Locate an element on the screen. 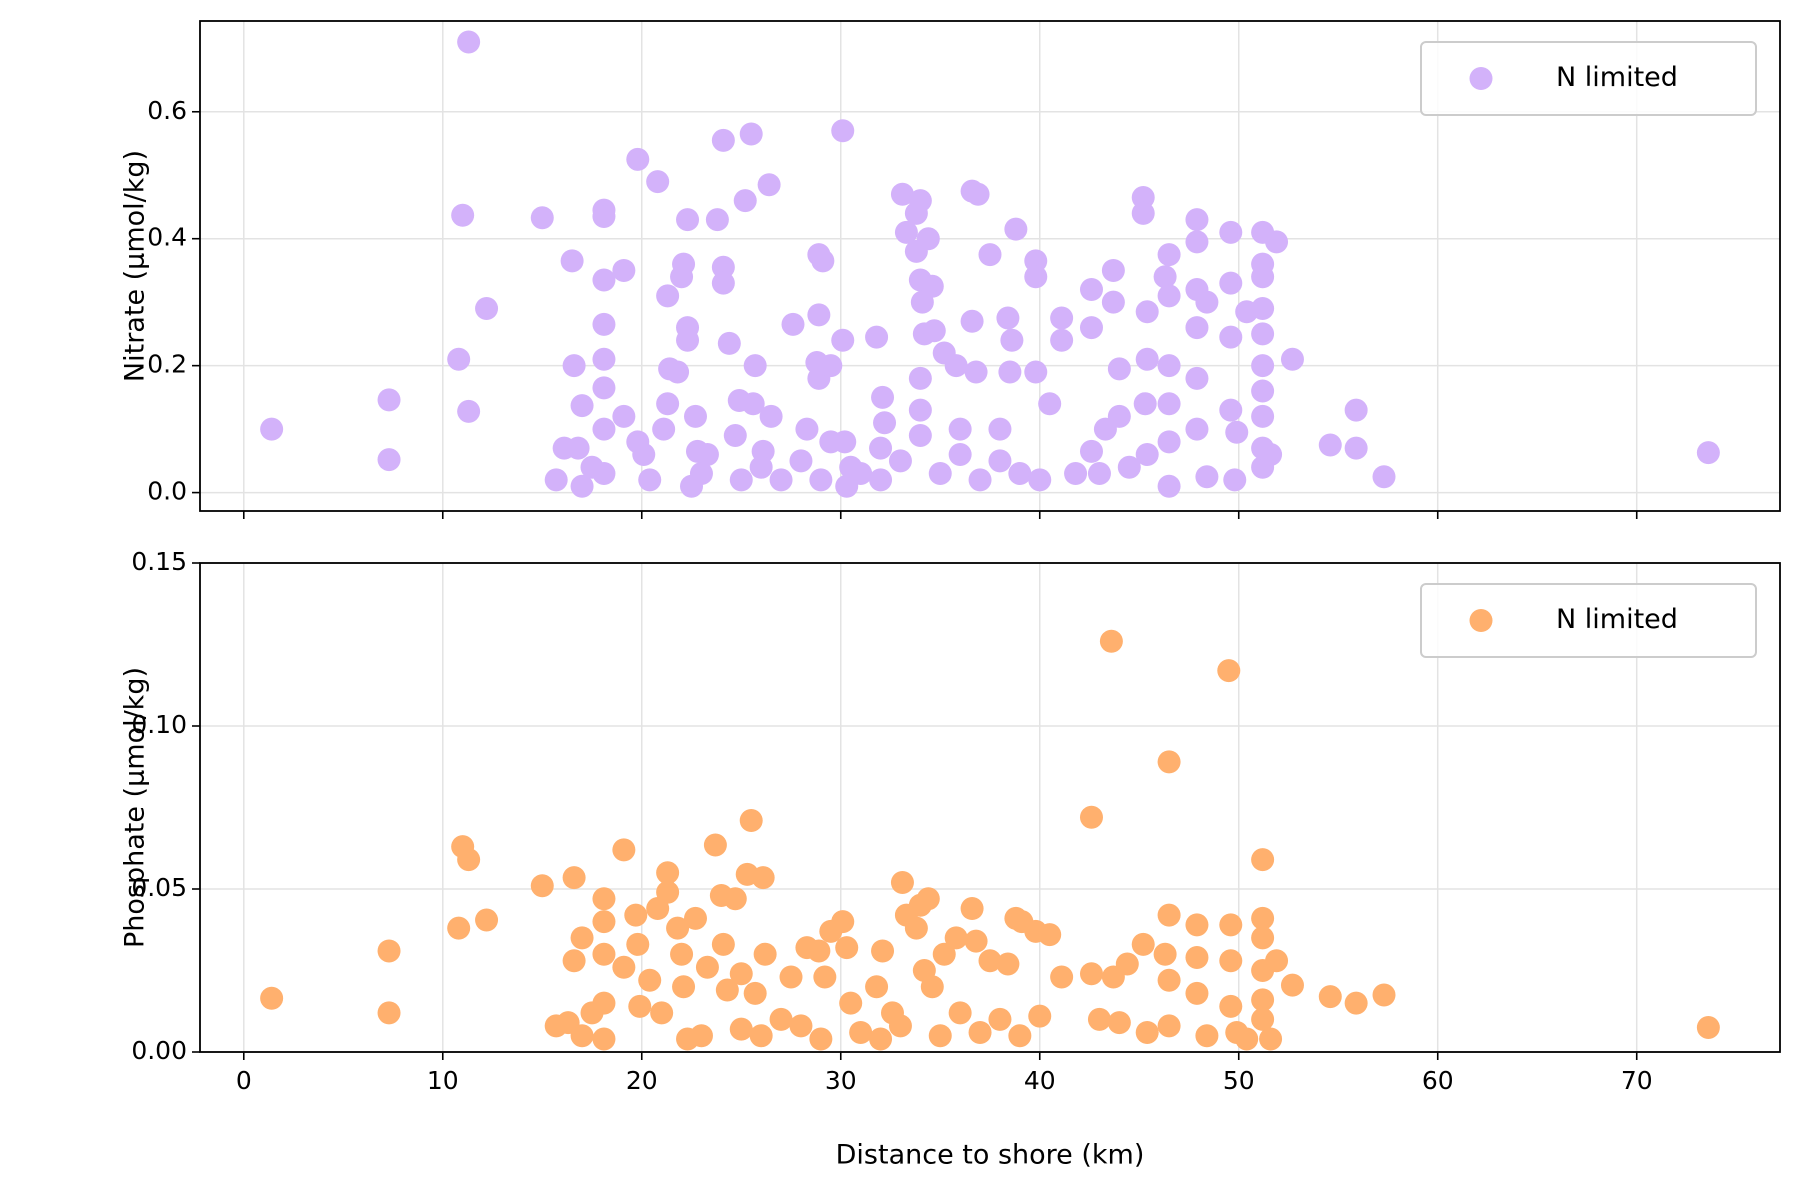 Image resolution: width=1800 pixels, height=1200 pixels. y-tick-label: 0.0 is located at coordinates (167, 491).